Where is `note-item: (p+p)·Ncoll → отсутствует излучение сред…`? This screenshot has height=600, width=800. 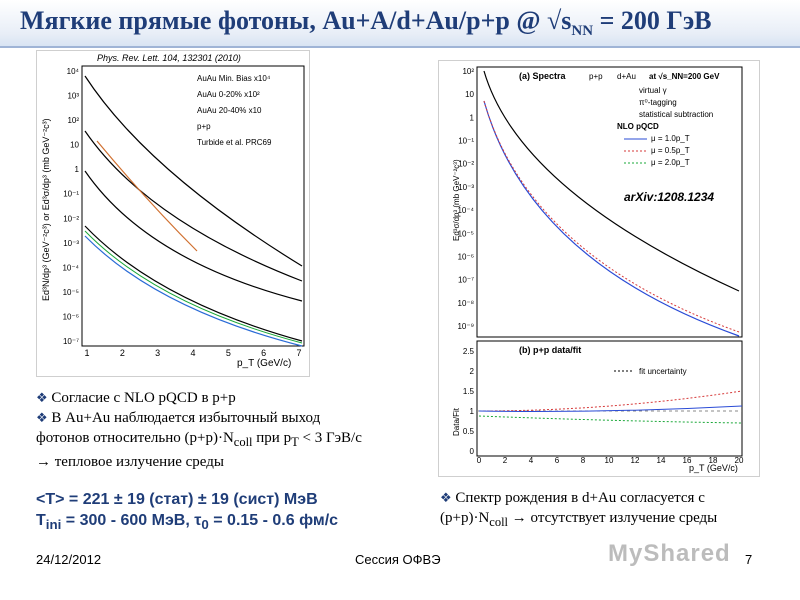
note-item: (p+p)·Ncoll → отсутствует излучение сред… is located at coordinates (579, 519).